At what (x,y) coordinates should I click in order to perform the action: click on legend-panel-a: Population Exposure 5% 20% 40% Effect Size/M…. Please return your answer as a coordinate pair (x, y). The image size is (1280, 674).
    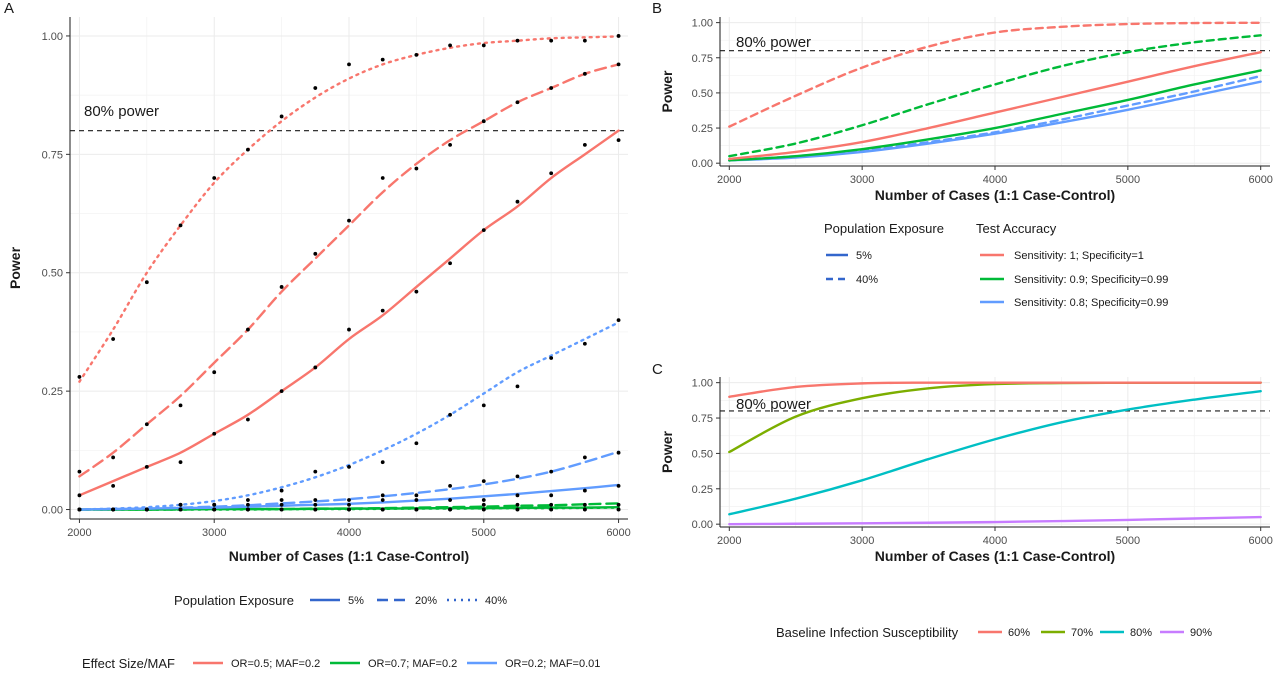
    Looking at the image, I should click on (341, 632).